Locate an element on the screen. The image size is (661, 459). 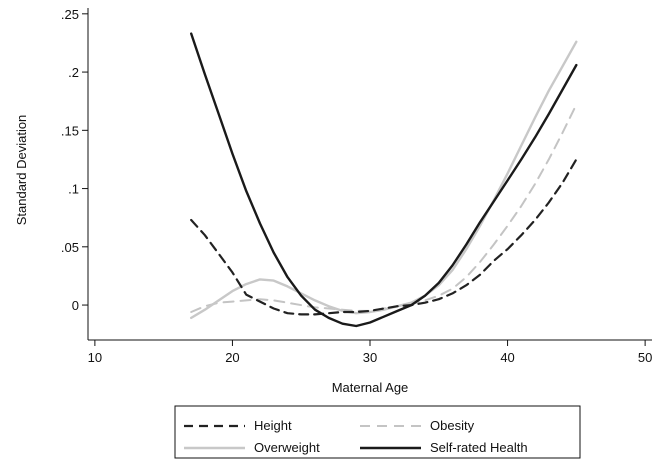
y-tick-label: .1 is located at coordinates (73, 189).